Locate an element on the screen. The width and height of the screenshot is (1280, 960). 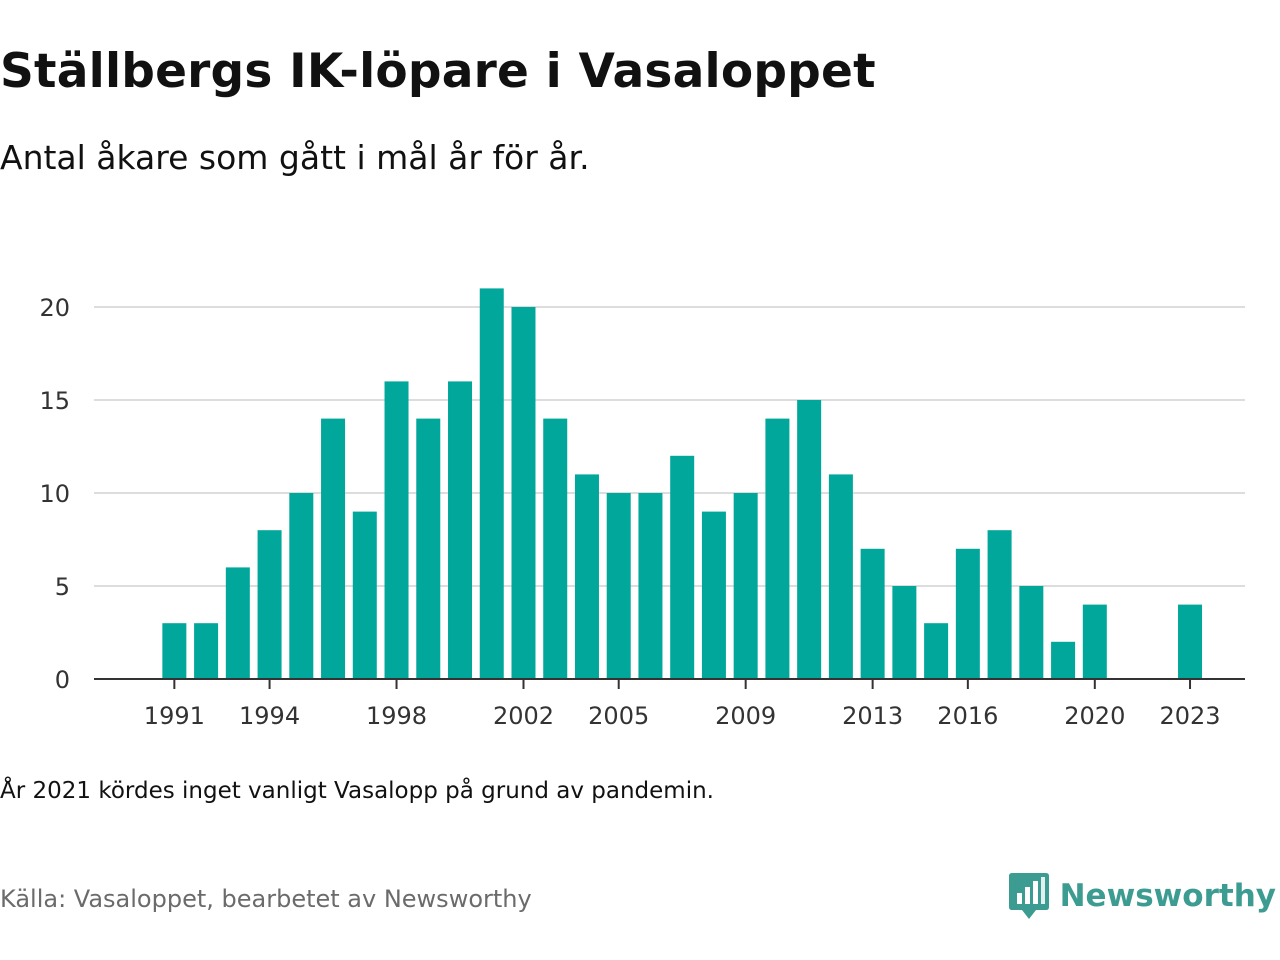
y-tick-label: 15 is located at coordinates (54, 401).